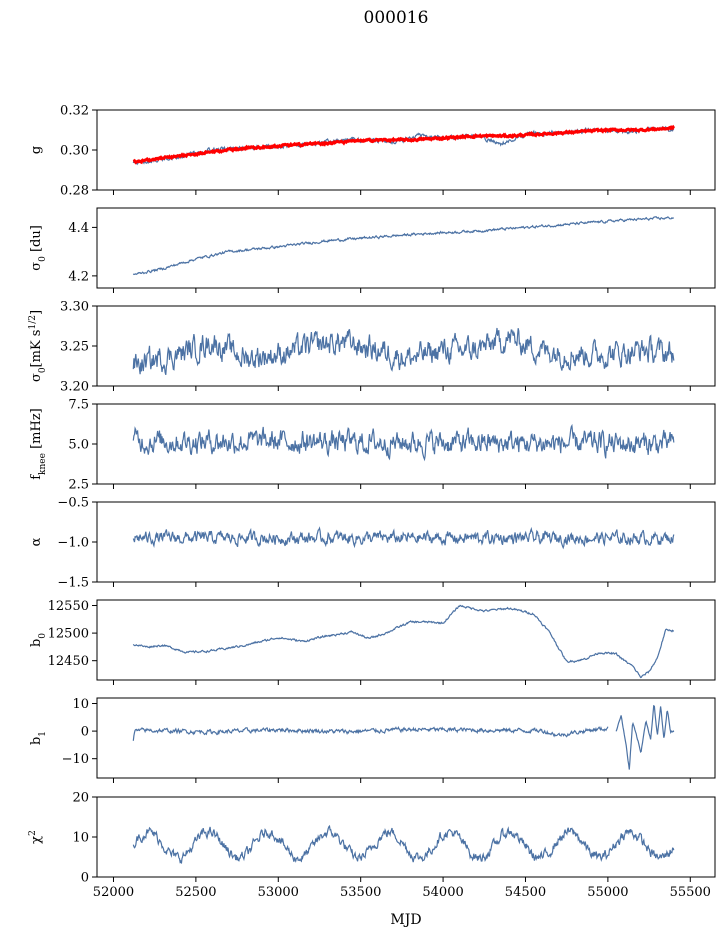  What do you see at coordinates (38, 346) in the screenshot?
I see `y-axis-label: σ0[mK s1/2]` at bounding box center [38, 346].